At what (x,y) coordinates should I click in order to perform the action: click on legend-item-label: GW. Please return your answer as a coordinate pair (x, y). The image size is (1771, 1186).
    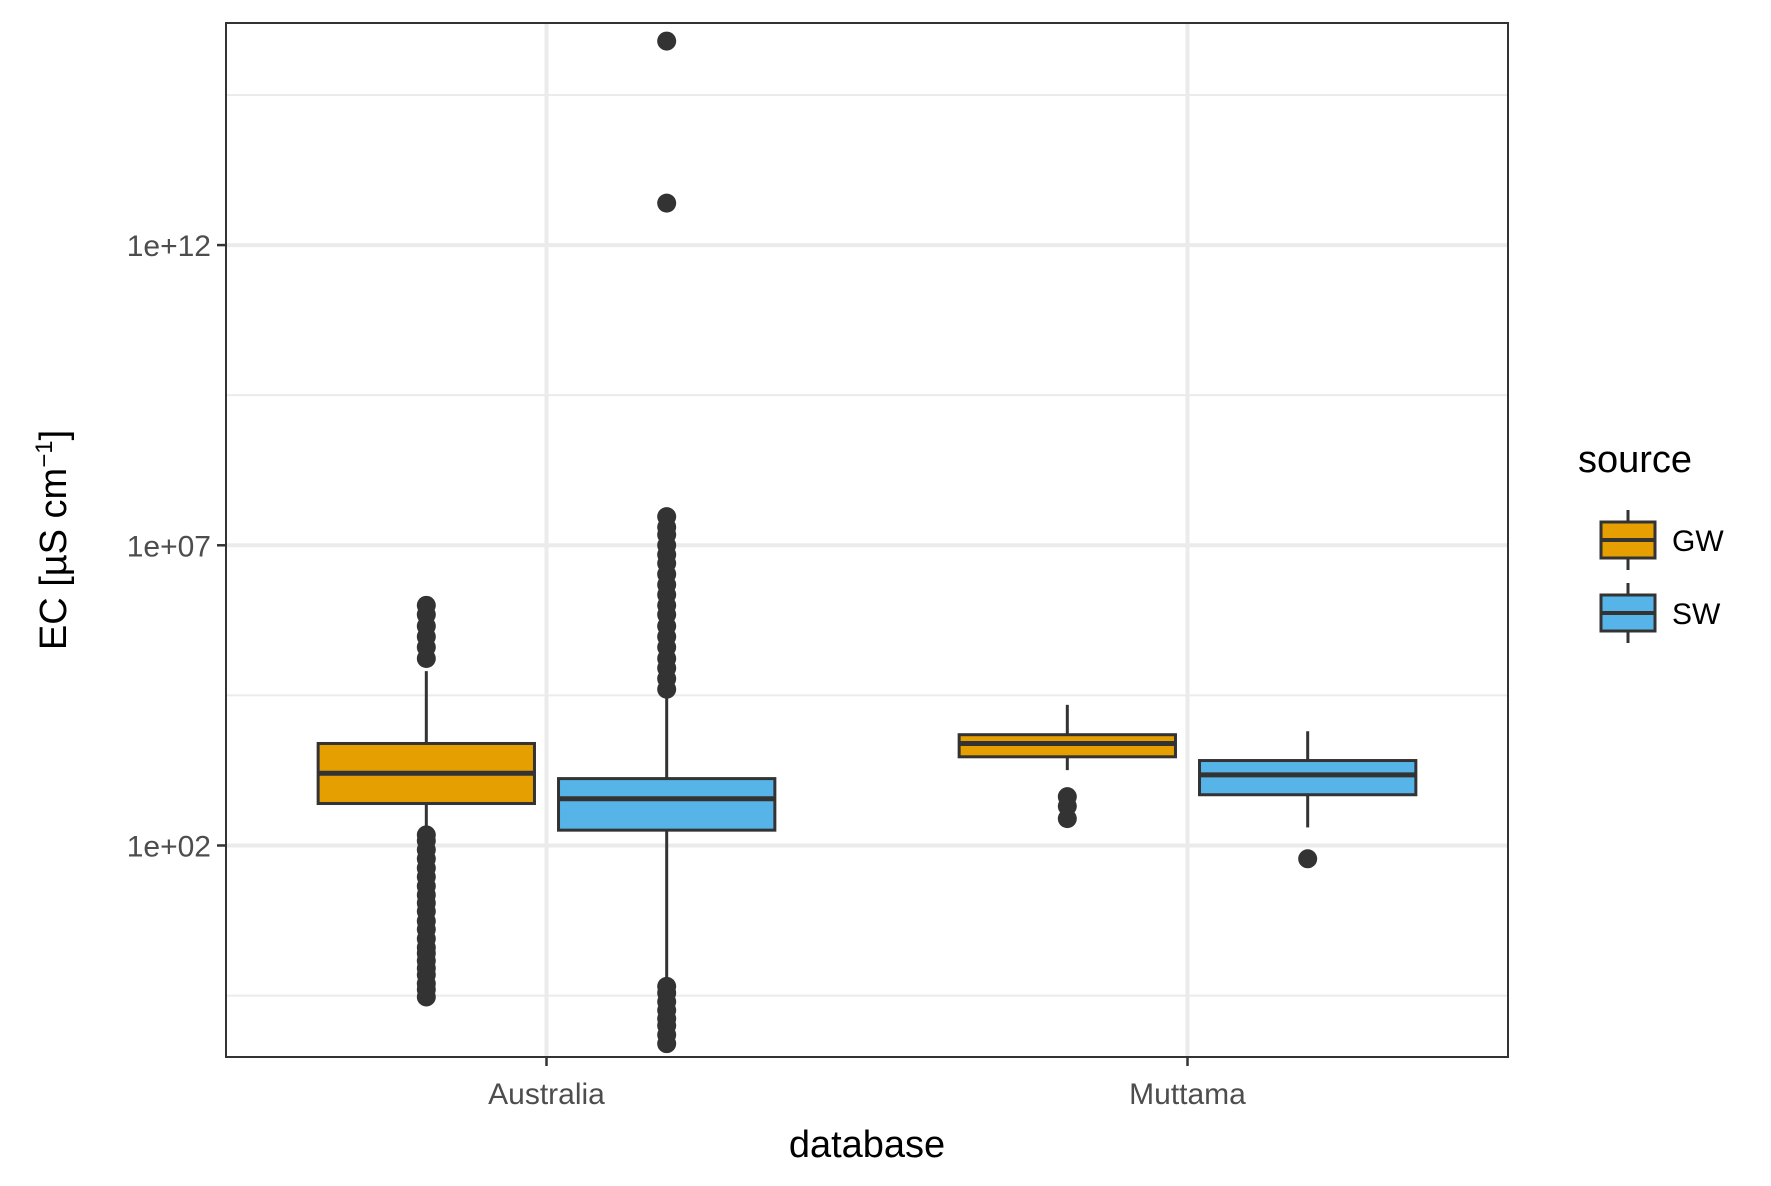
    Looking at the image, I should click on (1698, 541).